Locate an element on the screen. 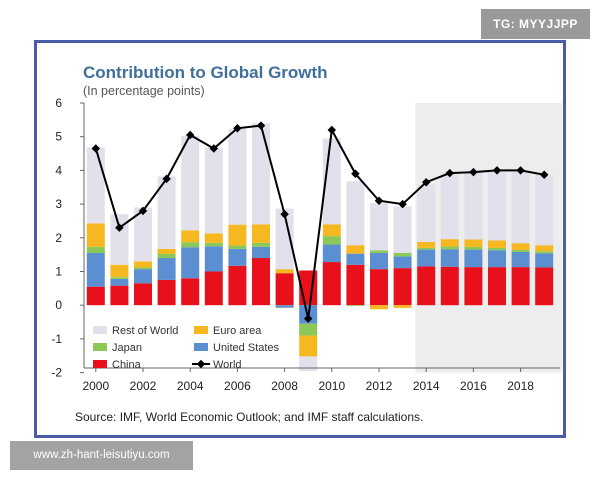  y-tick-label: 5 is located at coordinates (58, 137).